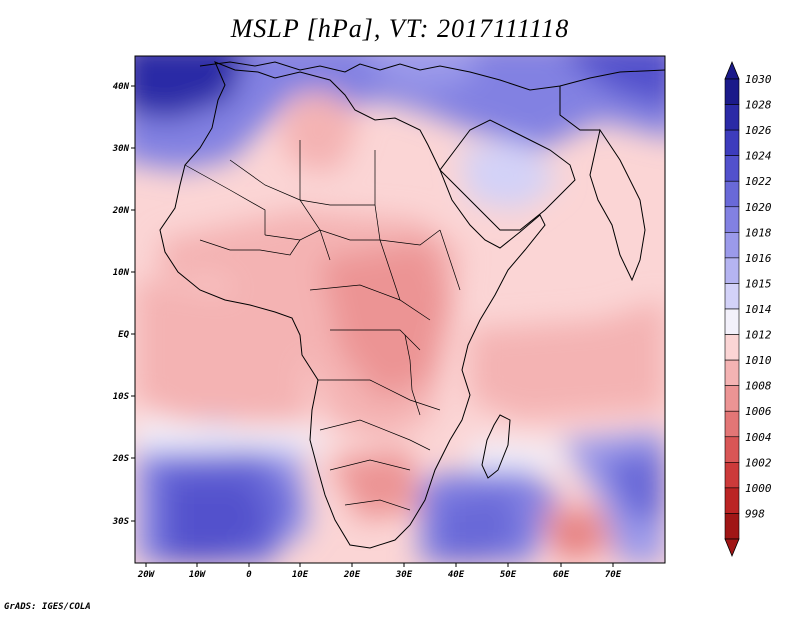  What do you see at coordinates (758, 79) in the screenshot?
I see `colorbar-label: 1030` at bounding box center [758, 79].